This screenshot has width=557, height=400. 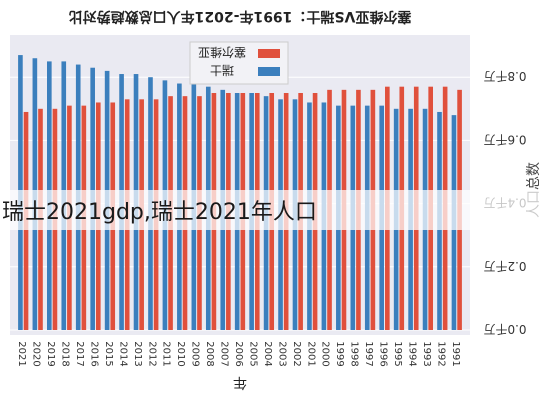 What do you see at coordinates (151, 353) in the screenshot?
I see `x-tick-label: 2012` at bounding box center [151, 353].